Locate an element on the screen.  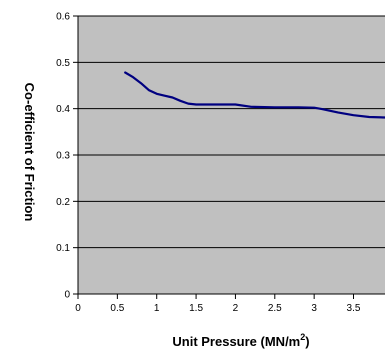
y-axis: 0 0.1 0.2 0.3 0.4 0.5 0.6 is located at coordinates (67, 156).